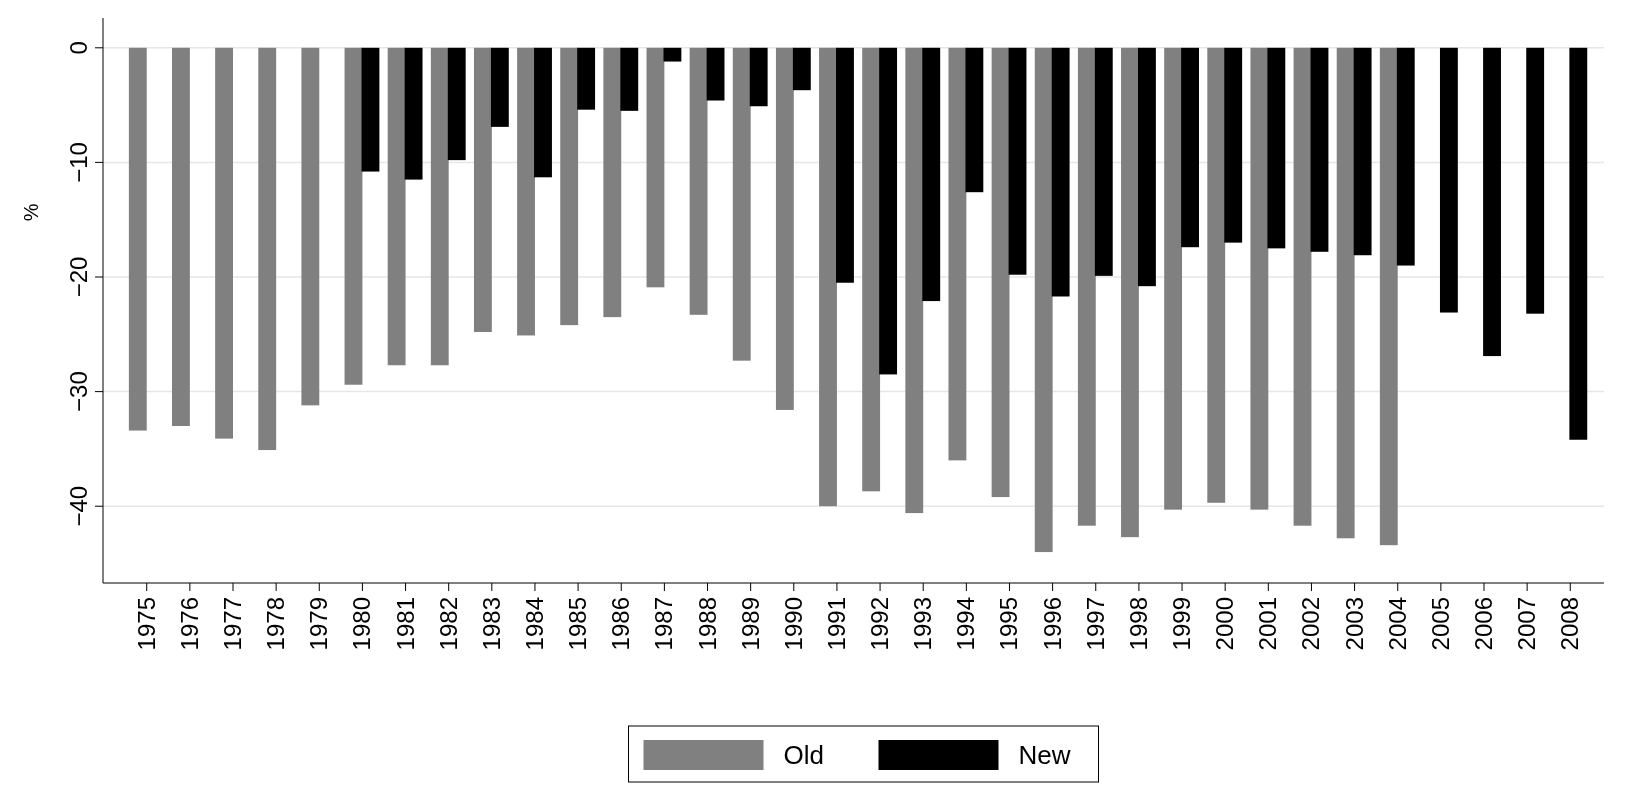 Image resolution: width=1632 pixels, height=796 pixels. What do you see at coordinates (803, 755) in the screenshot?
I see `legend-label: Old` at bounding box center [803, 755].